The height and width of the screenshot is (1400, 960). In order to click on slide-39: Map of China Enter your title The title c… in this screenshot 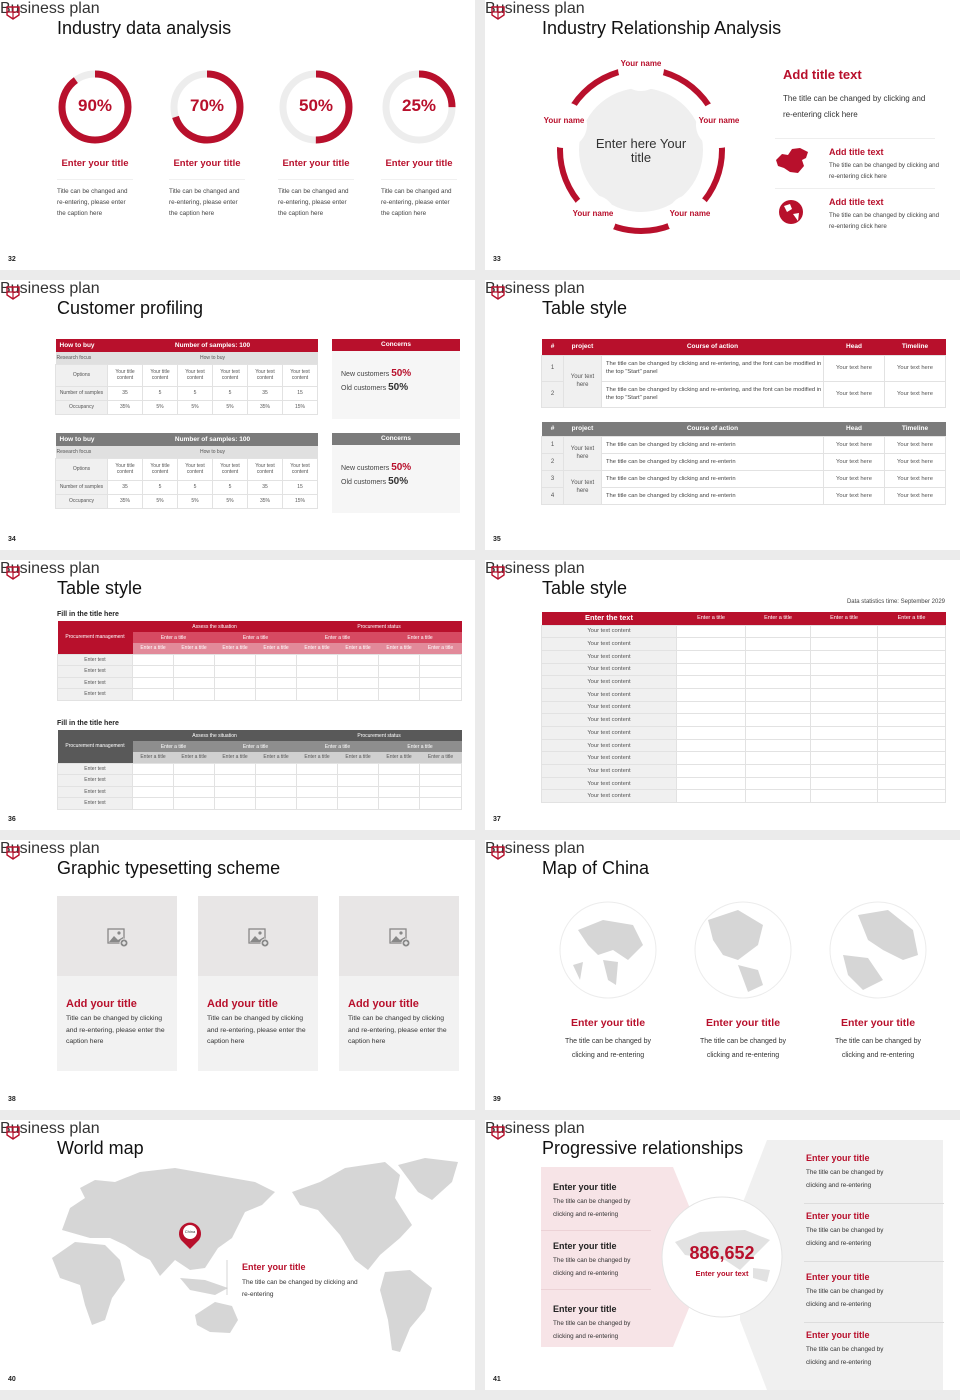, I will do `click(722, 975)`.